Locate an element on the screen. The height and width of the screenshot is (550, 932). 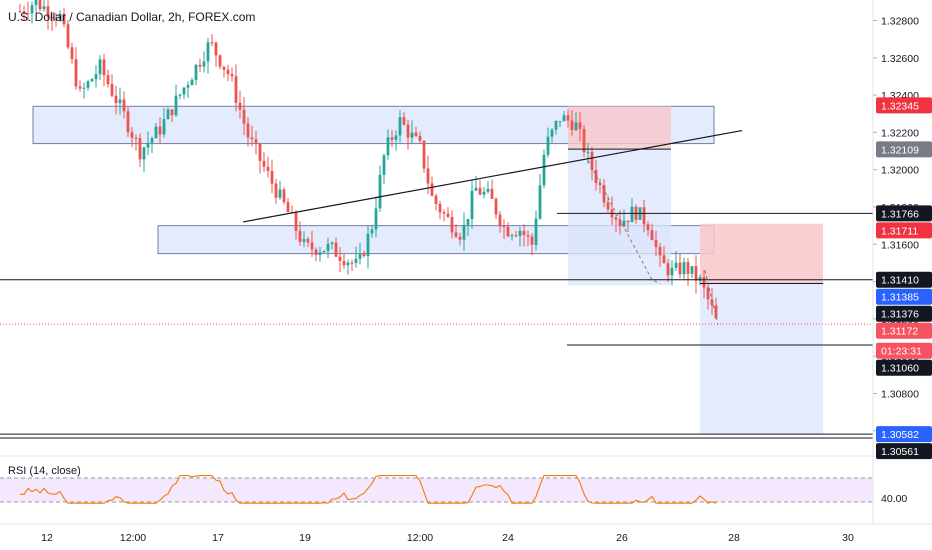
rsi-line is located at coordinates (368, 489).